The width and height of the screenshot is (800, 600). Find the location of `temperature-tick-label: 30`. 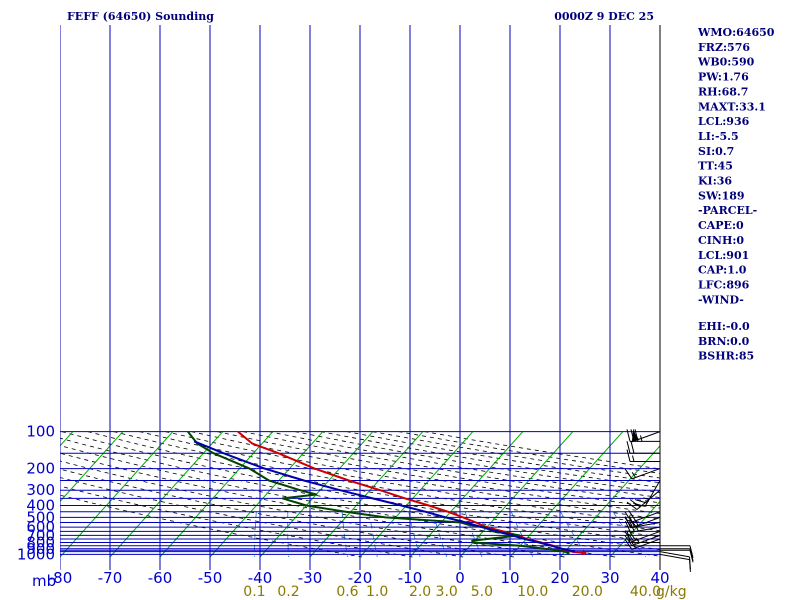

temperature-tick-label: 30 is located at coordinates (609, 578).